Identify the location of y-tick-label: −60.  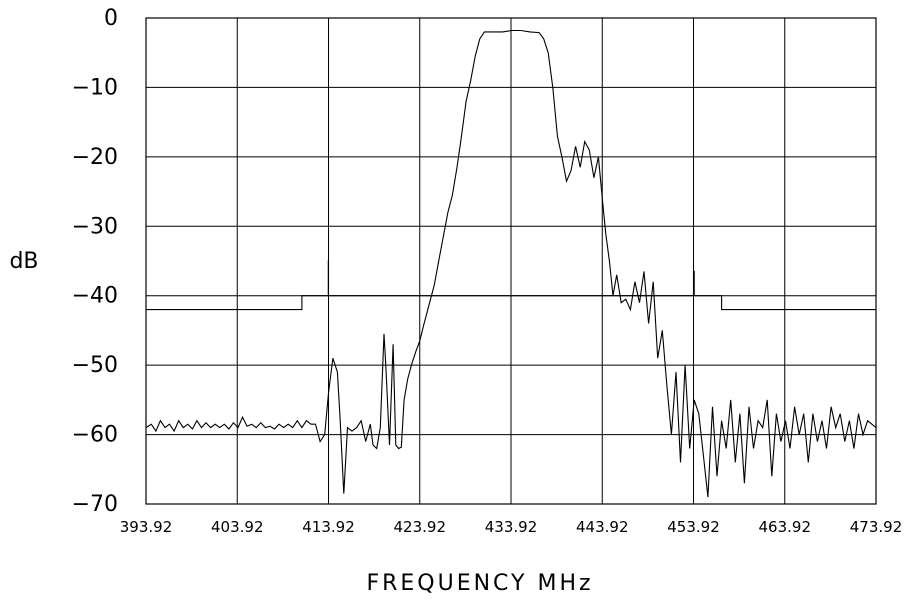
(95, 435).